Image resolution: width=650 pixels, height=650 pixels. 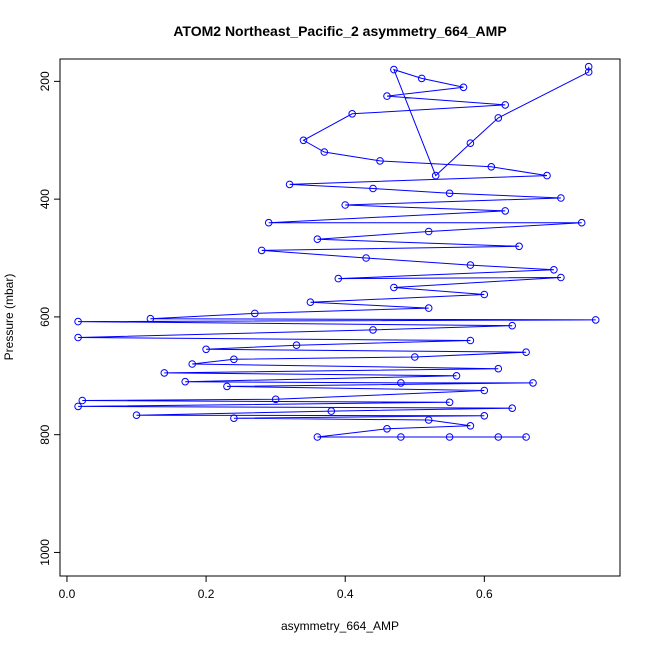 I want to click on y-tick-label: 600, so click(x=45, y=317).